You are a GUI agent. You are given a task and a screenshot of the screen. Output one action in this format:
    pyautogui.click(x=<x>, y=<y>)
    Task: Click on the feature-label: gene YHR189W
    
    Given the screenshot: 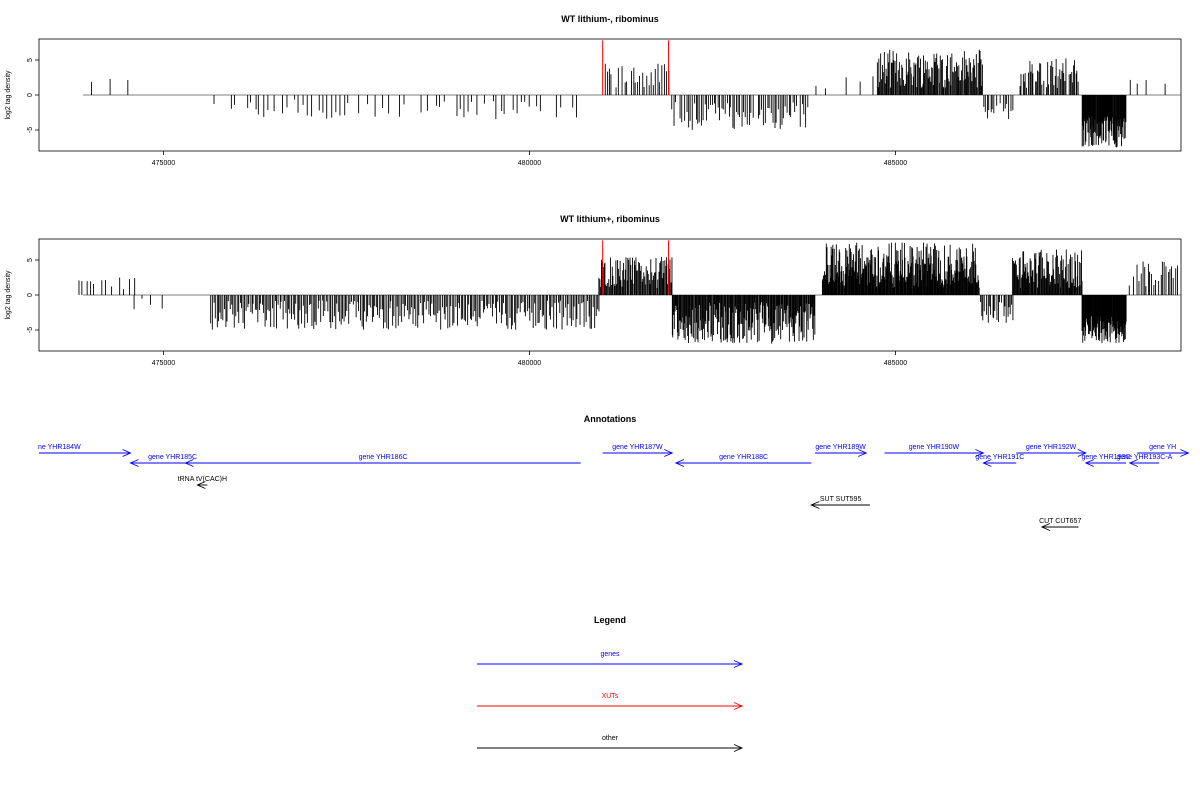 What is the action you would take?
    pyautogui.click(x=840, y=447)
    